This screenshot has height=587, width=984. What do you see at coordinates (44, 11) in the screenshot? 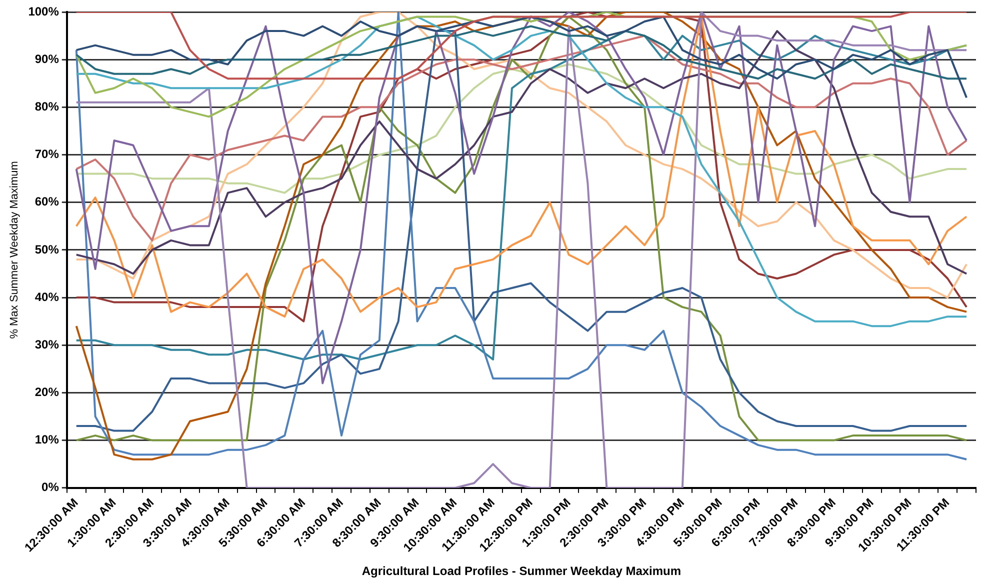
I see `y-tick-label: 100%` at bounding box center [44, 11].